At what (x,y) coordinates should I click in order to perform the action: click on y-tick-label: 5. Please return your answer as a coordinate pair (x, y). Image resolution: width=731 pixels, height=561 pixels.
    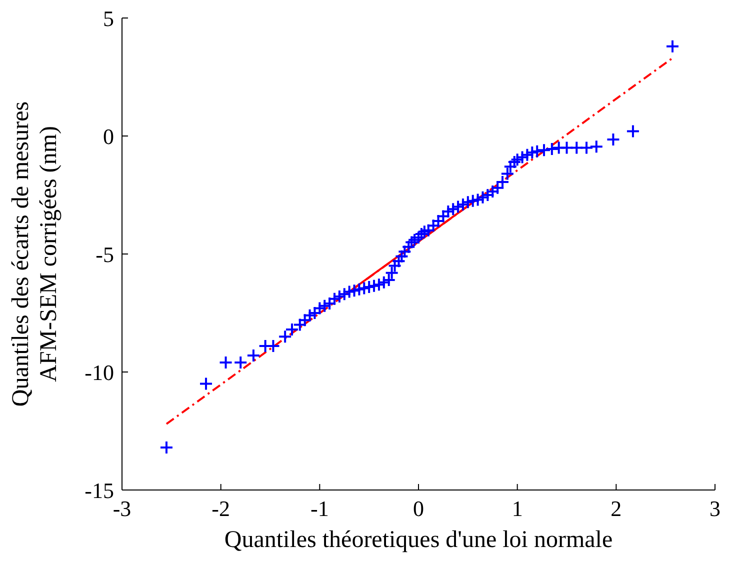
    Looking at the image, I should click on (108, 18).